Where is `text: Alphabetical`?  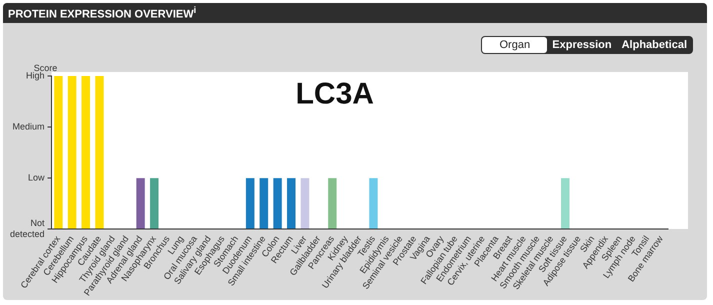
text: Alphabetical is located at coordinates (654, 45).